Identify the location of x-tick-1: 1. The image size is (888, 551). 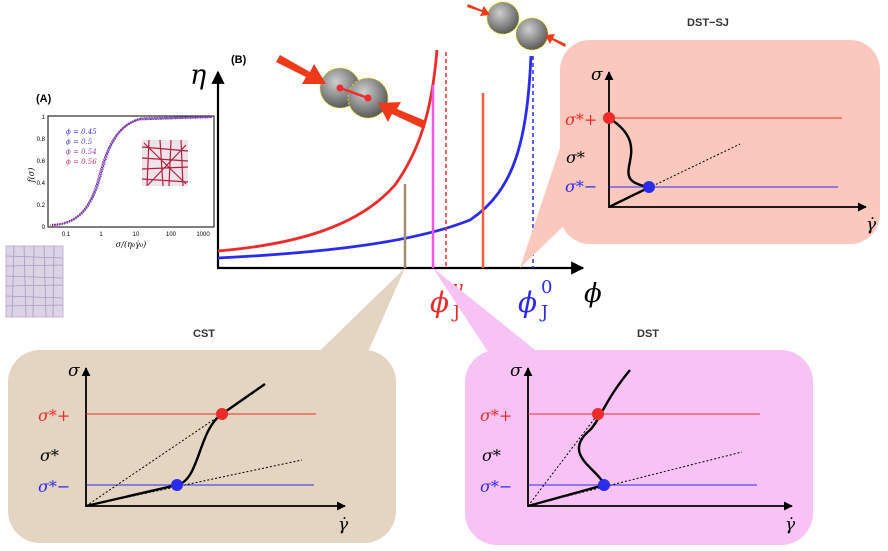
(101, 235).